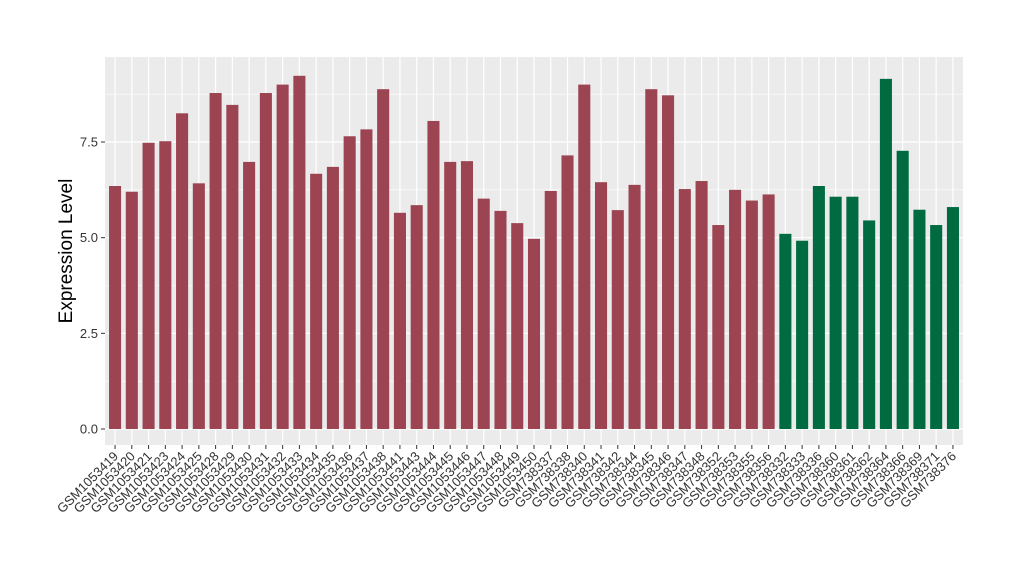 This screenshot has width=1020, height=580. Describe the element at coordinates (735, 309) in the screenshot. I see `bar-GSM738353` at that location.